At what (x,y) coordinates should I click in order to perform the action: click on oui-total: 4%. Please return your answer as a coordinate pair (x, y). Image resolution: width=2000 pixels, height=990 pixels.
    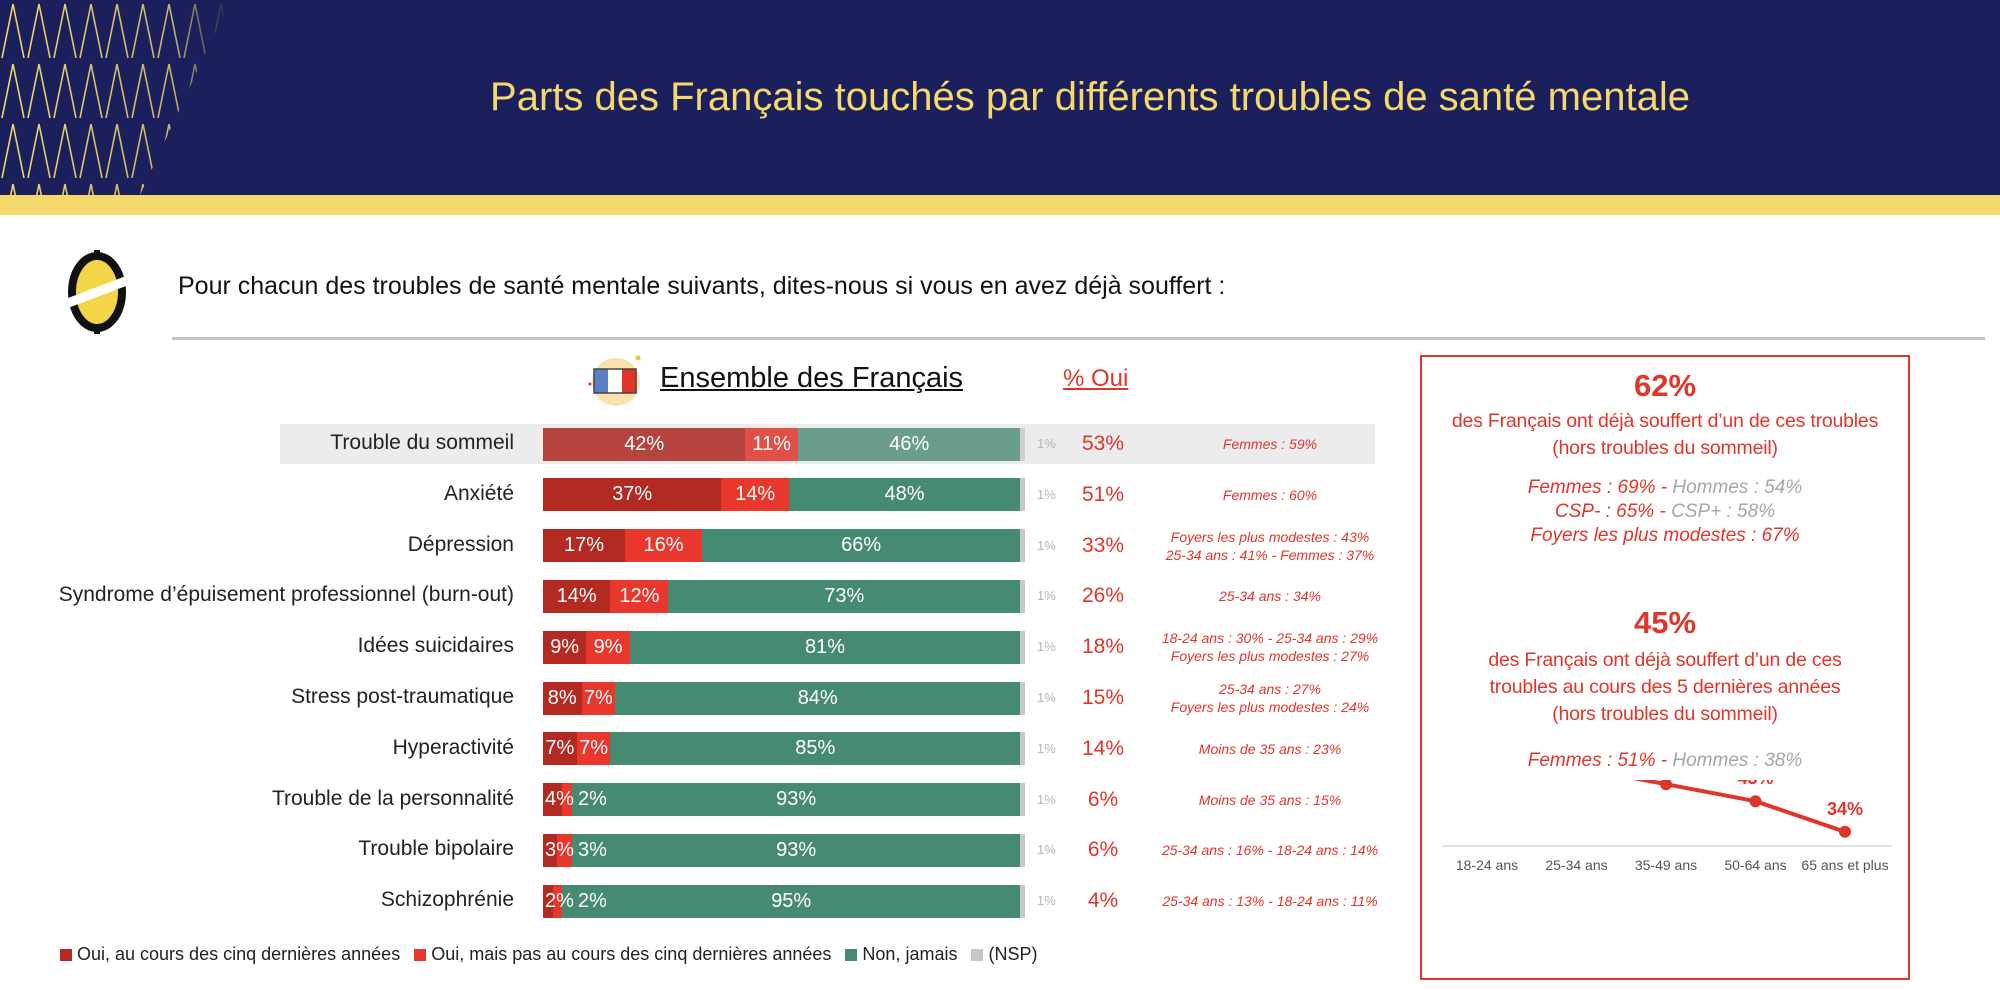
    Looking at the image, I should click on (1103, 901).